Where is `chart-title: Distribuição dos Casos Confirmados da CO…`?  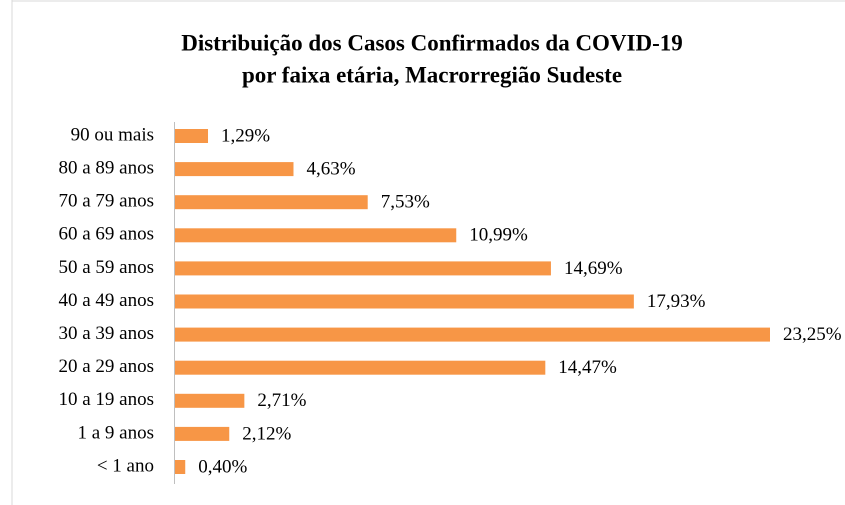
chart-title: Distribuição dos Casos Confirmados da CO… is located at coordinates (432, 42).